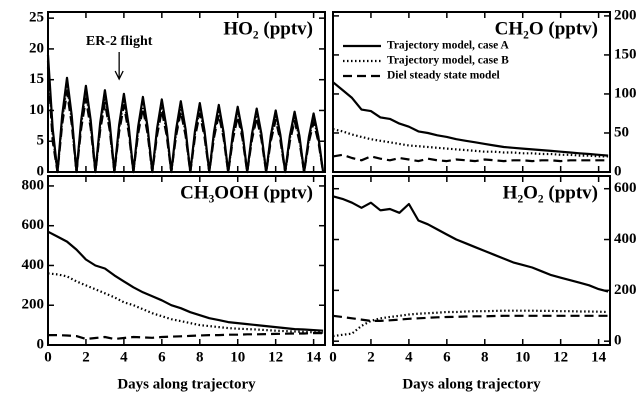  Describe the element at coordinates (443, 76) in the screenshot. I see `legend-label: Diel steady state model` at that location.